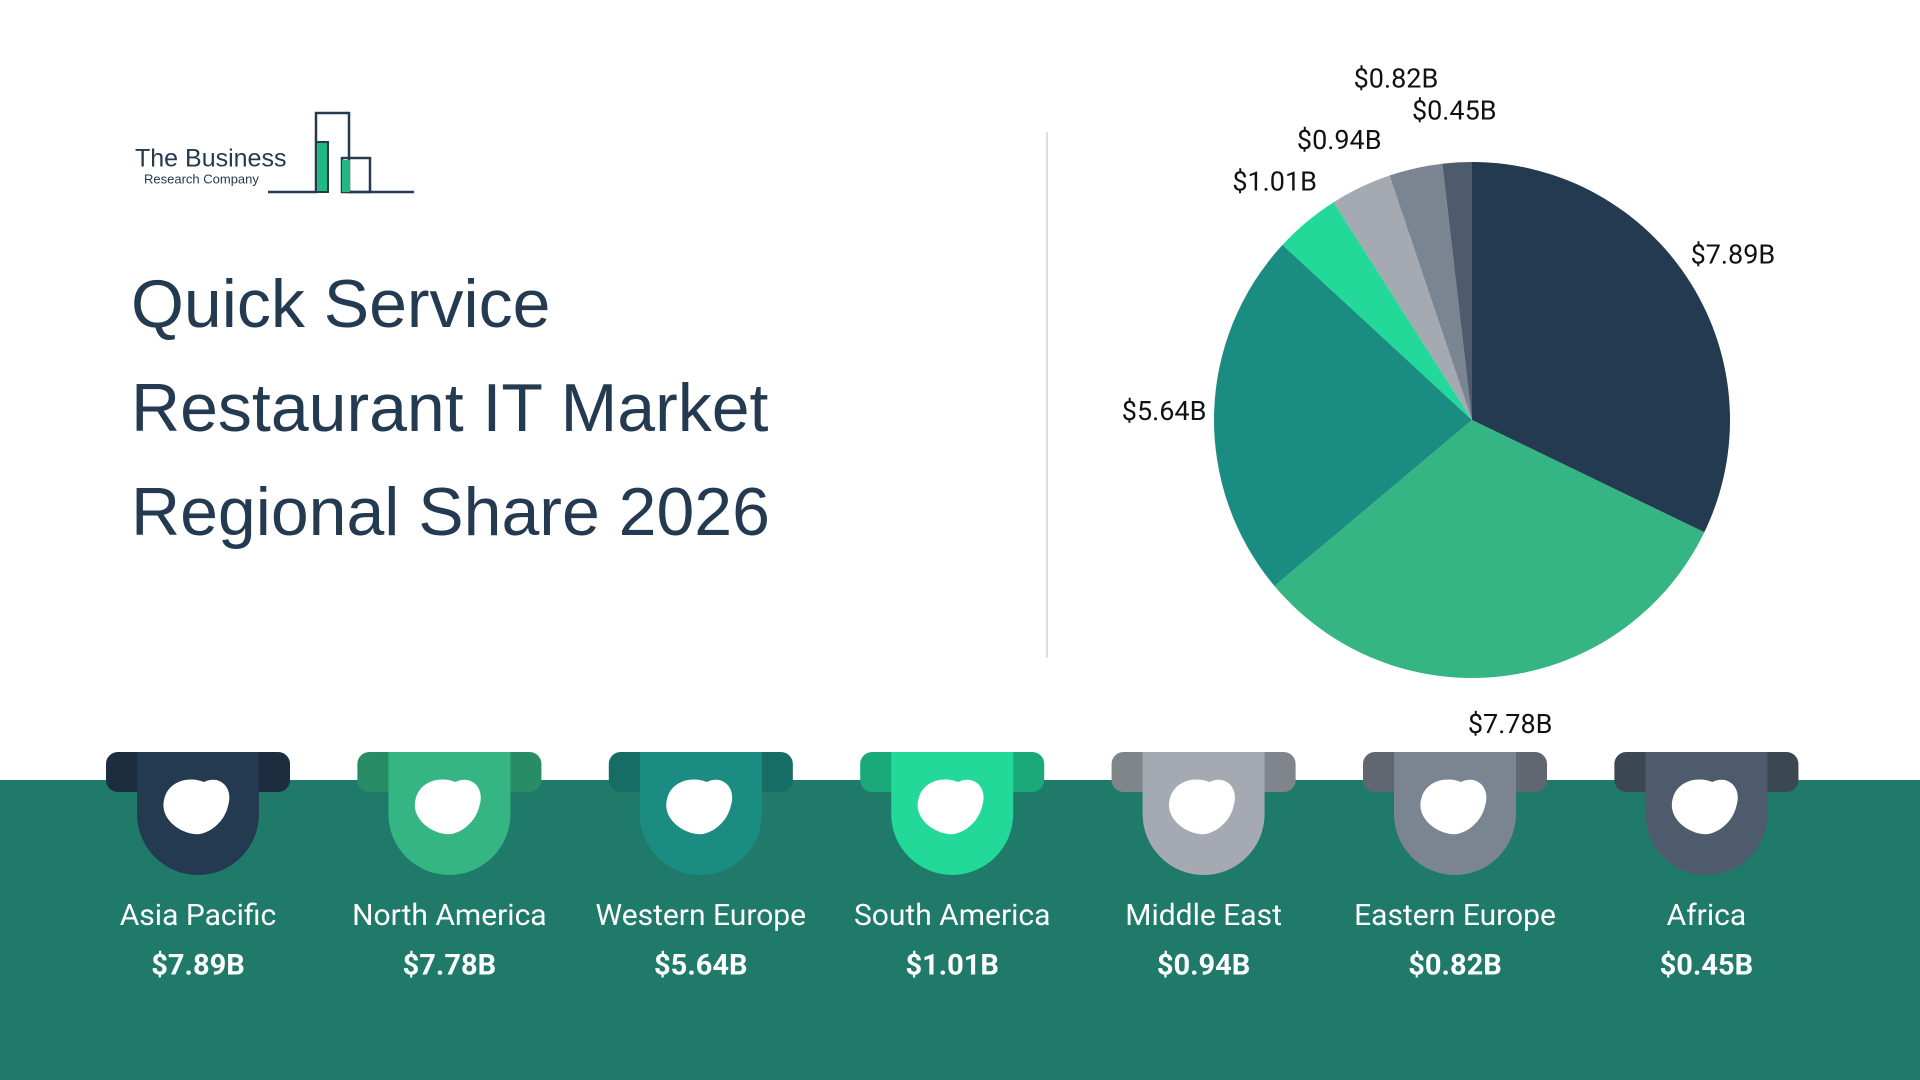 Image resolution: width=1920 pixels, height=1080 pixels. I want to click on region-value: $0.45B, so click(1706, 966).